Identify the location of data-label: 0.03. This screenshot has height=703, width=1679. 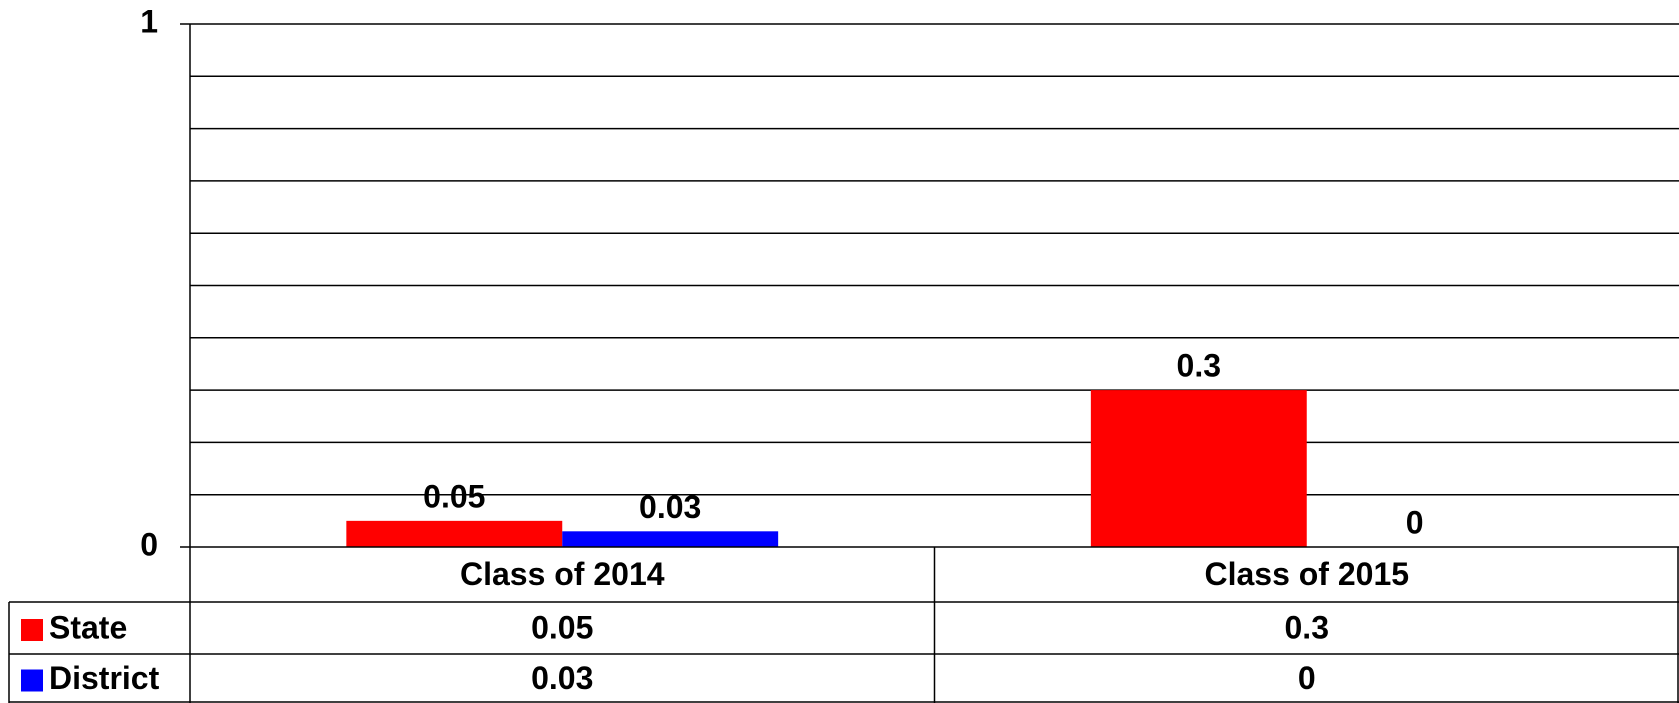
(670, 507).